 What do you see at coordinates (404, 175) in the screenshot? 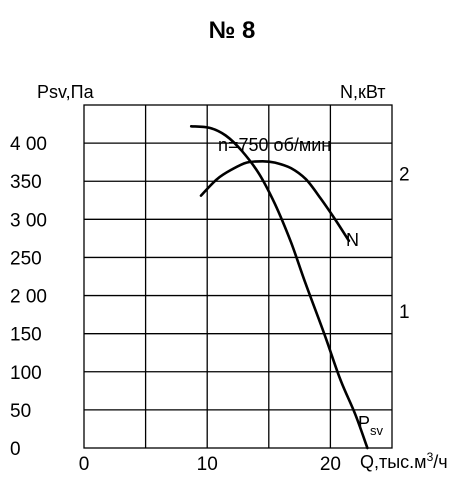
I see `y-right-tick-label: 2` at bounding box center [404, 175].